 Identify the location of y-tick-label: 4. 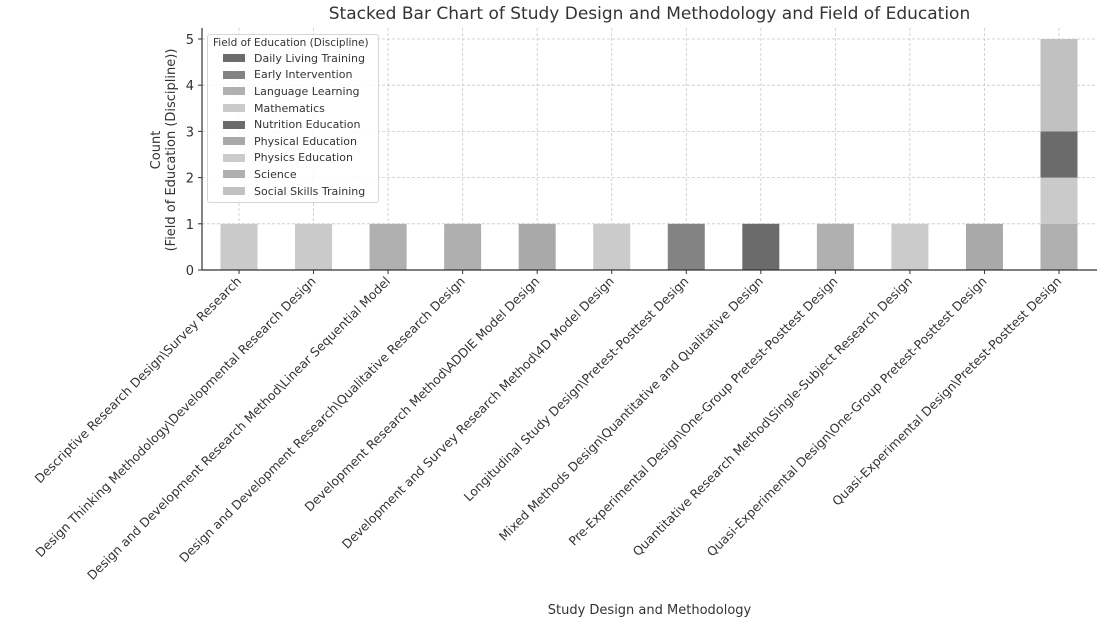
(190, 86).